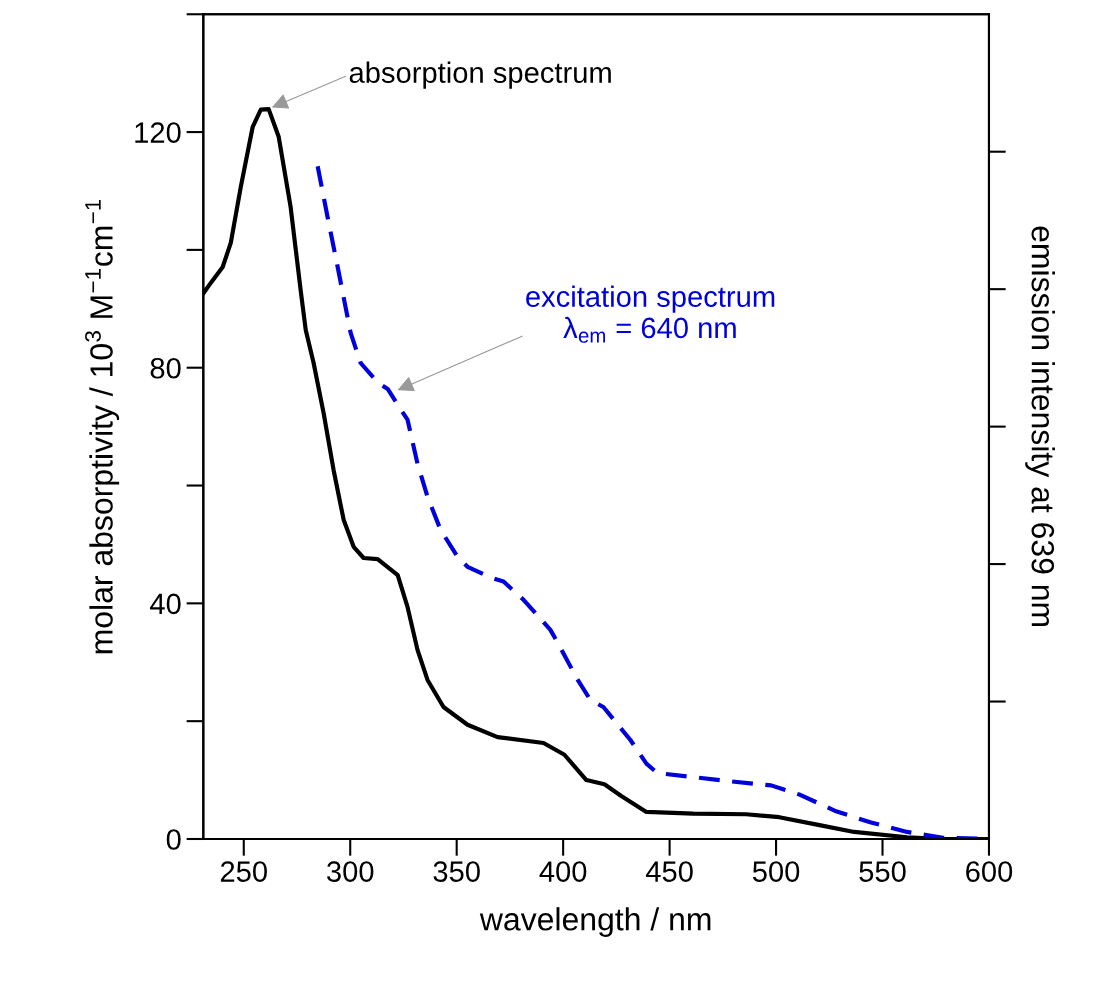 This screenshot has height=983, width=1105. What do you see at coordinates (243, 871) in the screenshot?
I see `x-tick-label: 250` at bounding box center [243, 871].